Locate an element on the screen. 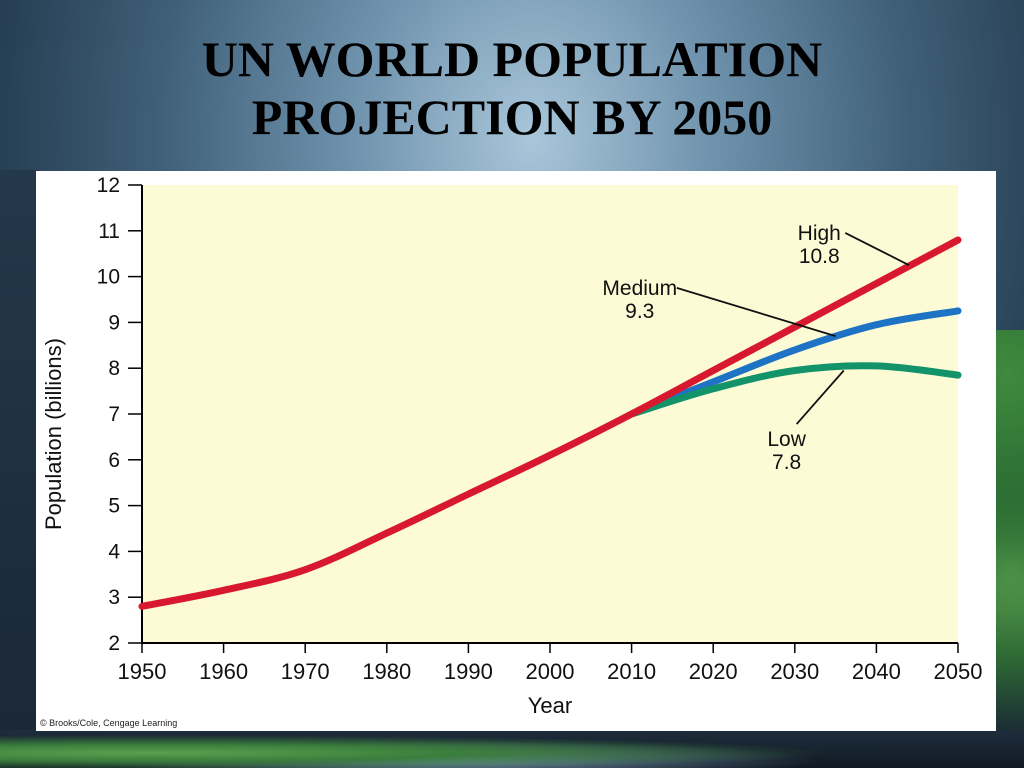  x-tick-label-2030: 2030 is located at coordinates (794, 671).